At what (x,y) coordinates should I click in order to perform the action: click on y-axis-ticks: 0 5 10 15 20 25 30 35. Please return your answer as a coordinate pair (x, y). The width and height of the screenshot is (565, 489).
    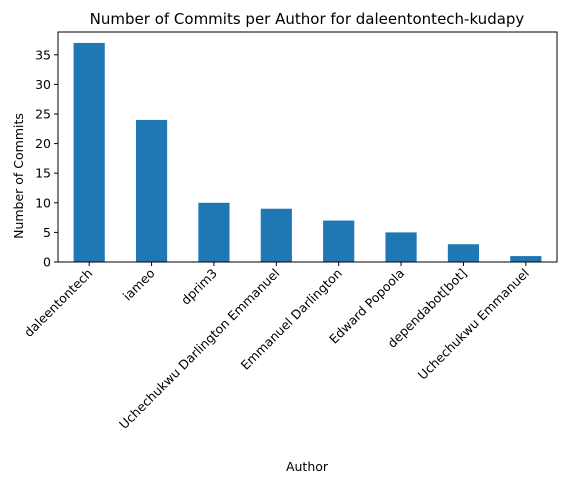
    Looking at the image, I should click on (46, 158).